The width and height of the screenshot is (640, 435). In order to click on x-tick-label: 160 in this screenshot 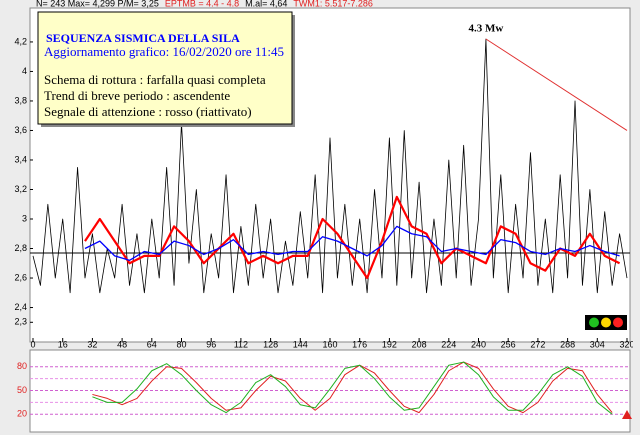, I will do `click(329, 344)`.